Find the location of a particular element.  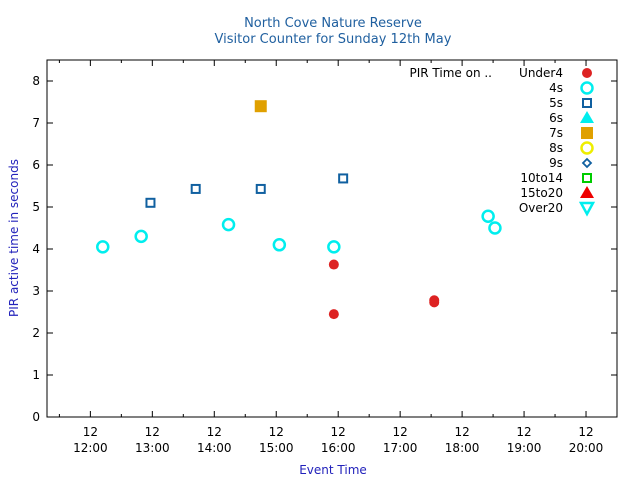

x-tick-time-label: 16:00 is located at coordinates (338, 448).